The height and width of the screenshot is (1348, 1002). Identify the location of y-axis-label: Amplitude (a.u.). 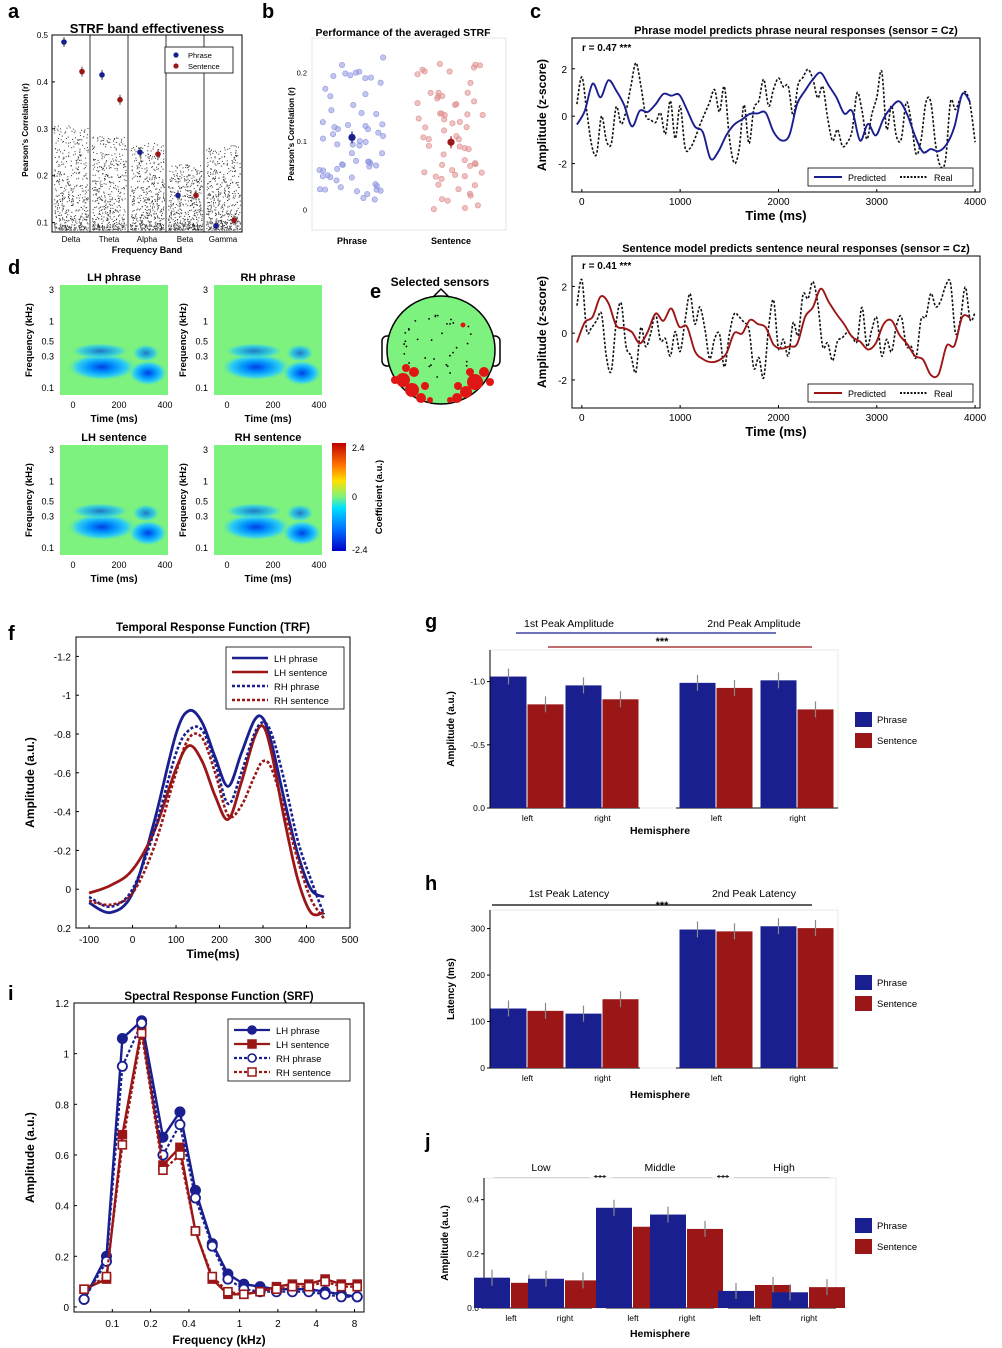
(445, 1243).